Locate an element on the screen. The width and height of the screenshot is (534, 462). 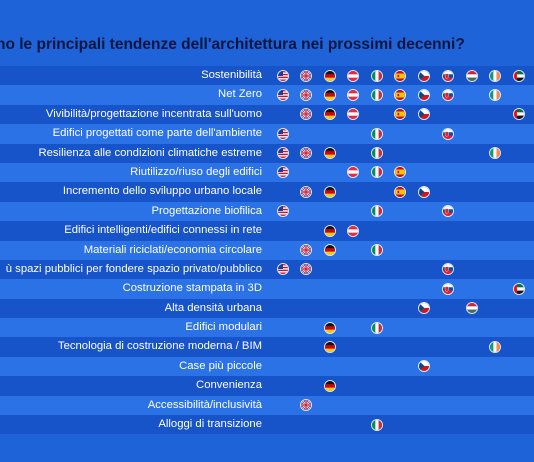
trend-label: Edifici modulari is located at coordinates (223, 327).